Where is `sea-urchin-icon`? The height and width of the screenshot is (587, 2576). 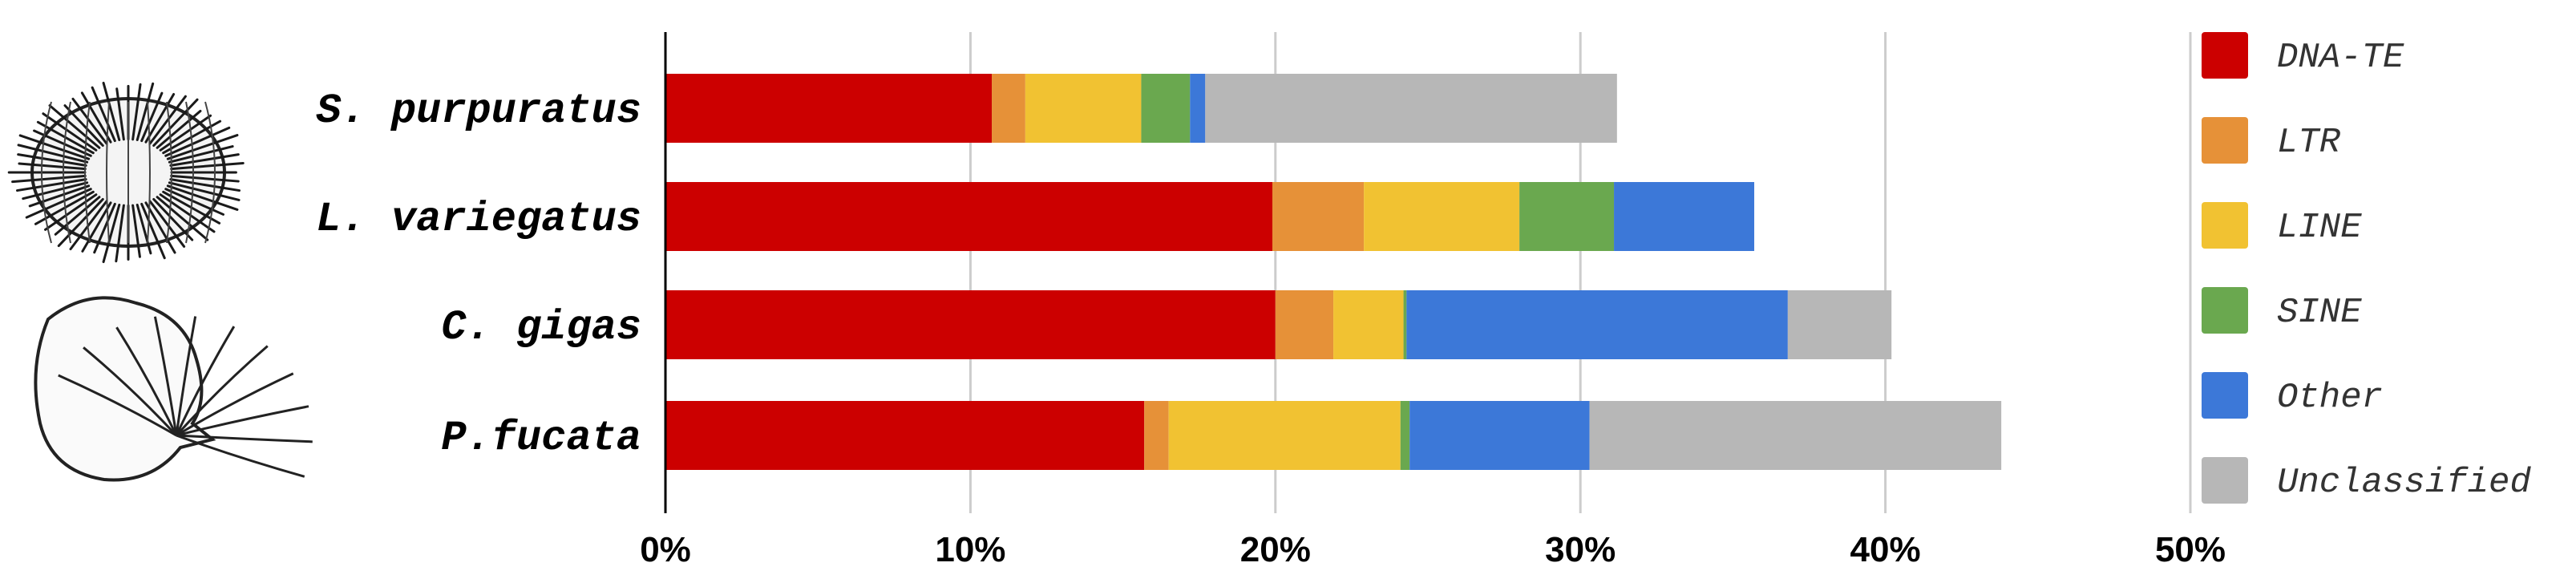 sea-urchin-icon is located at coordinates (126, 172).